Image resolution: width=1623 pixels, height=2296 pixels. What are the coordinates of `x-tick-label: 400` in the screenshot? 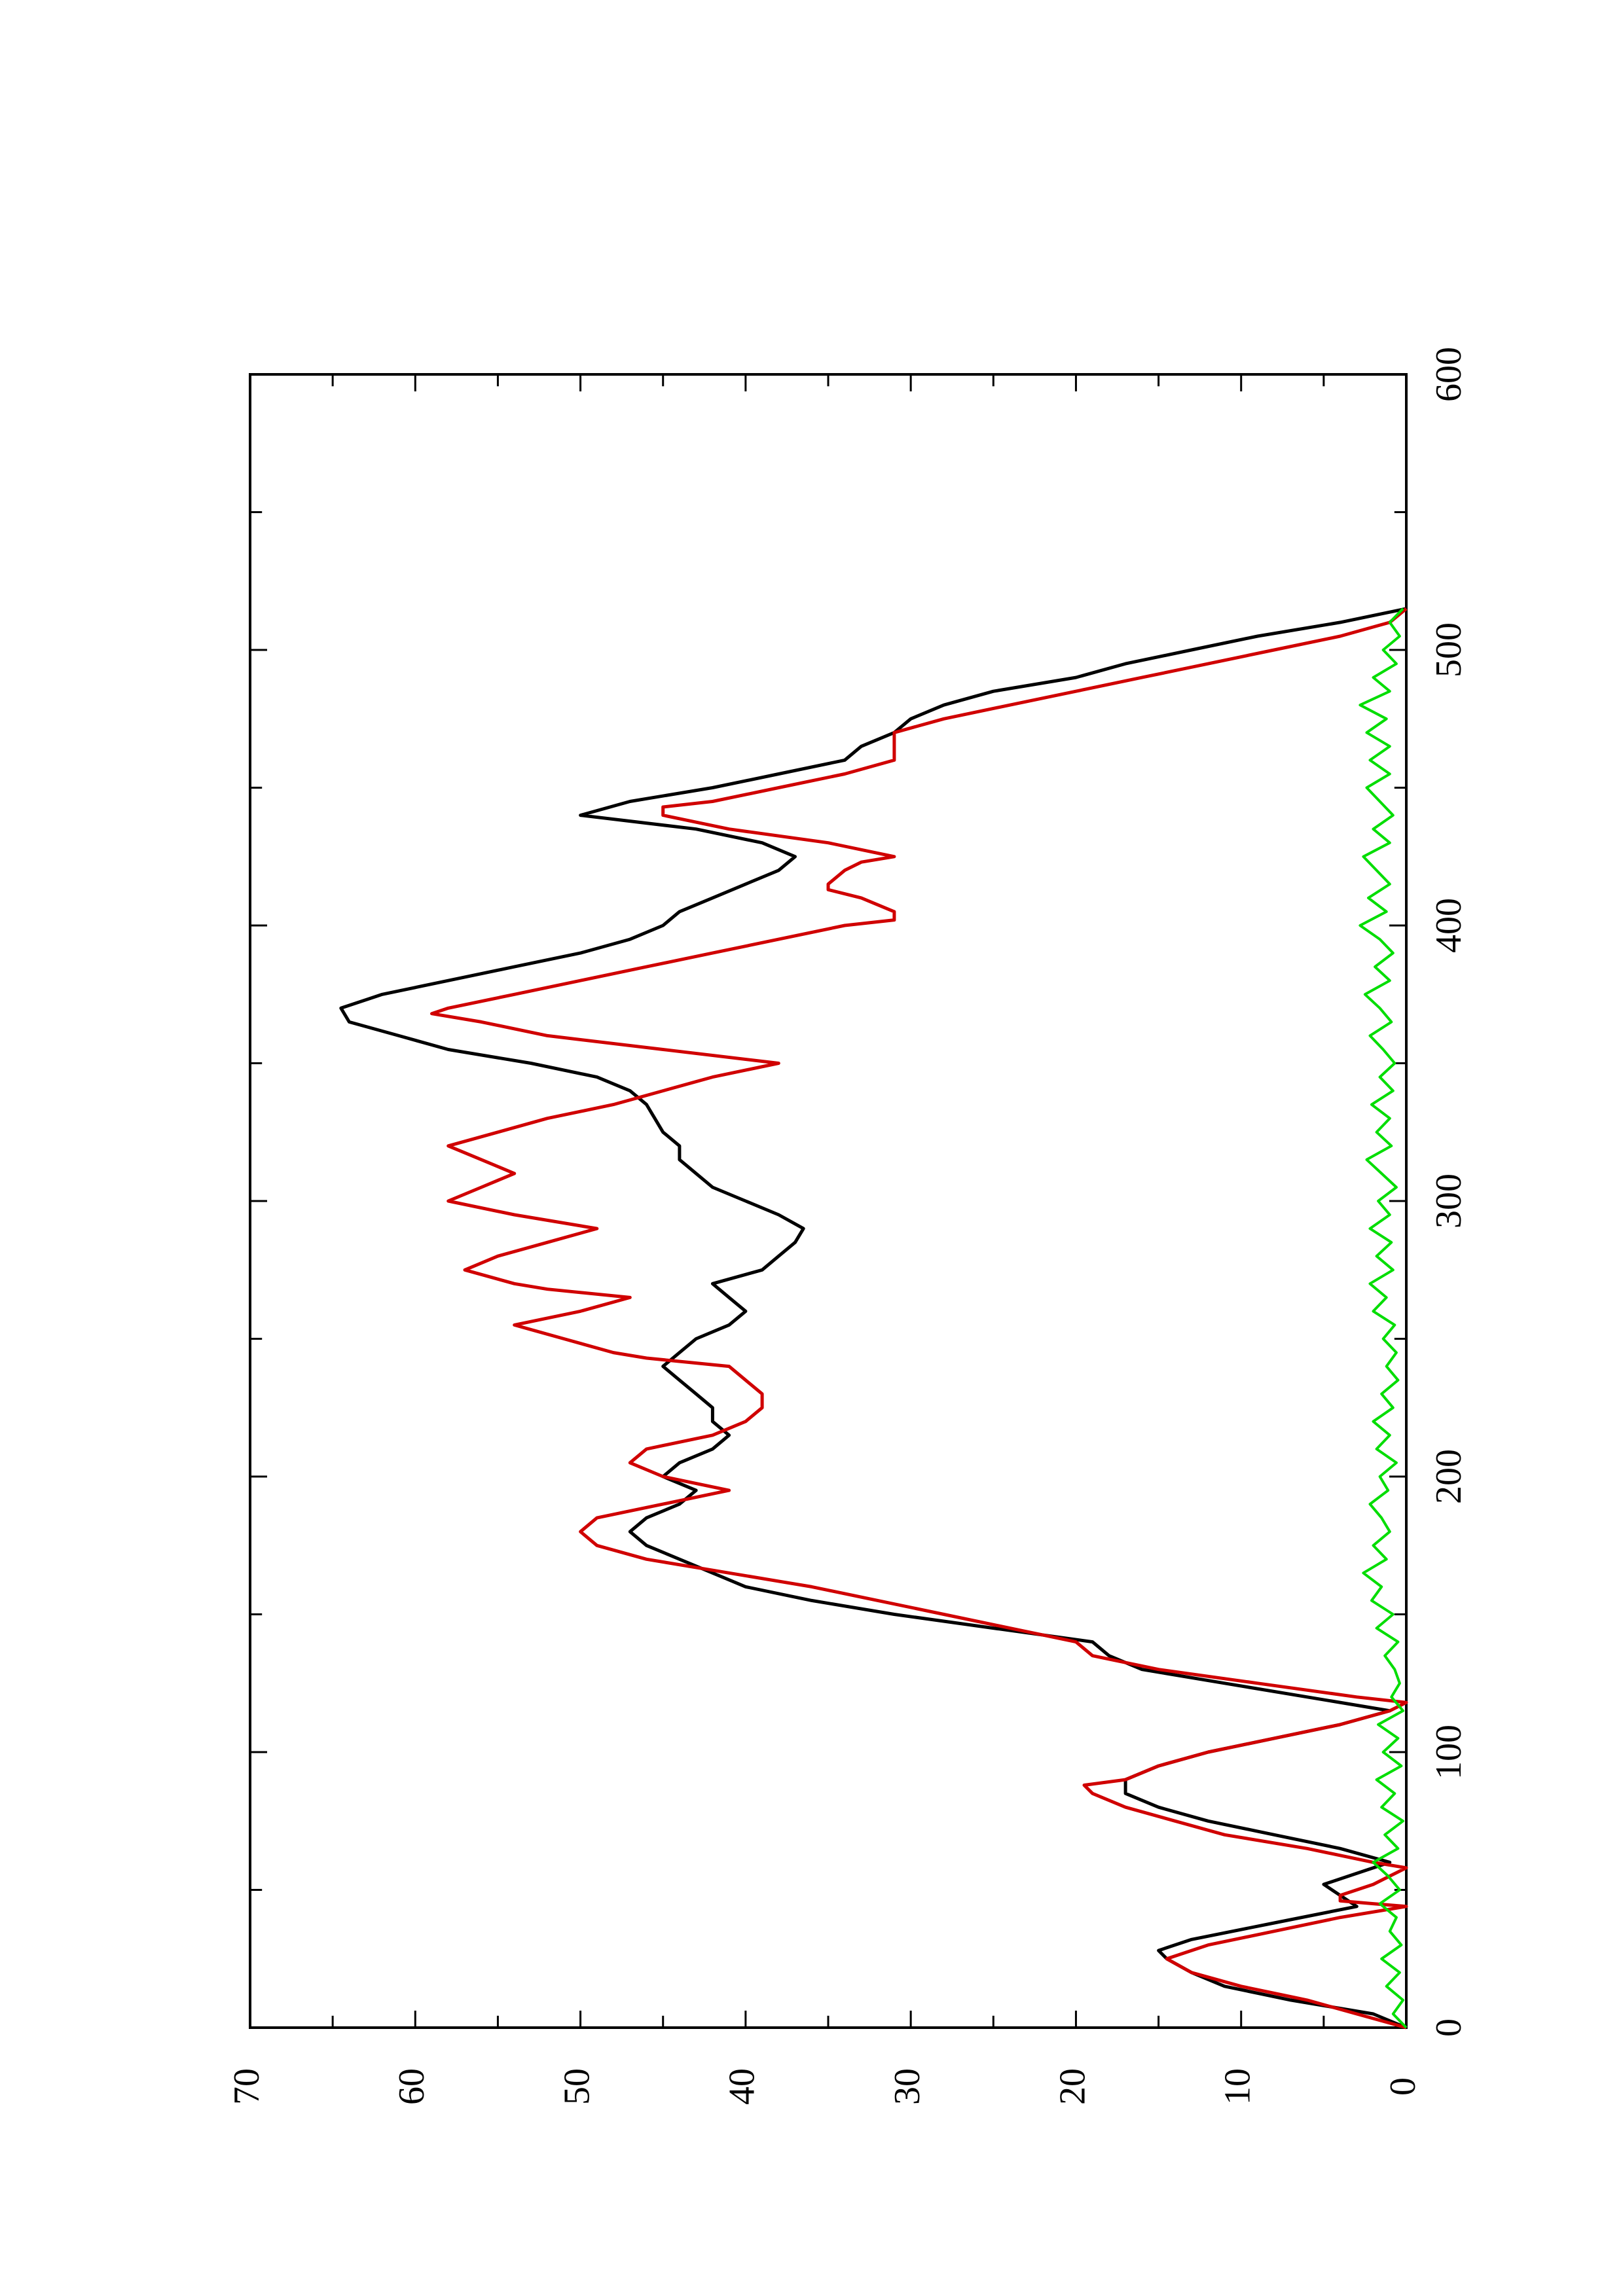 It's located at (1449, 925).